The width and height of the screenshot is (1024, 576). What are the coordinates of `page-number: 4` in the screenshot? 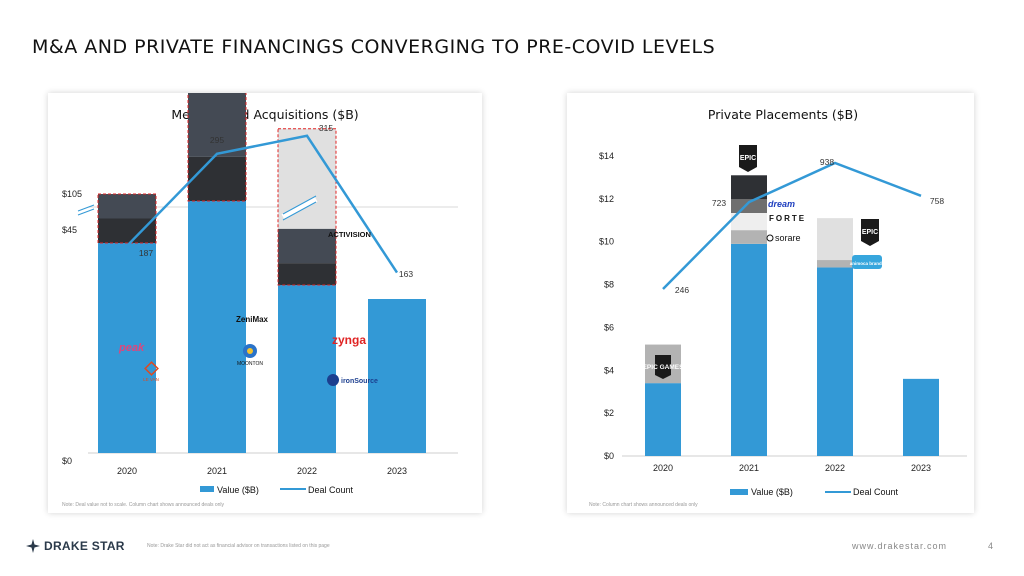 It's located at (991, 546).